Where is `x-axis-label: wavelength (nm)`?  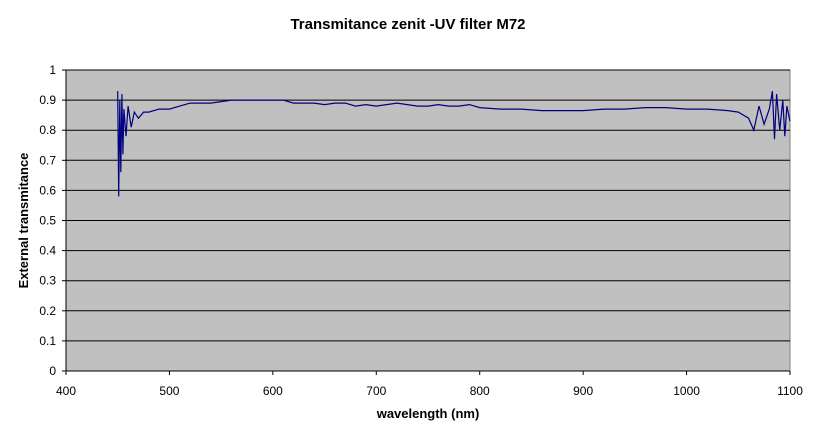 x-axis-label: wavelength (nm) is located at coordinates (428, 413).